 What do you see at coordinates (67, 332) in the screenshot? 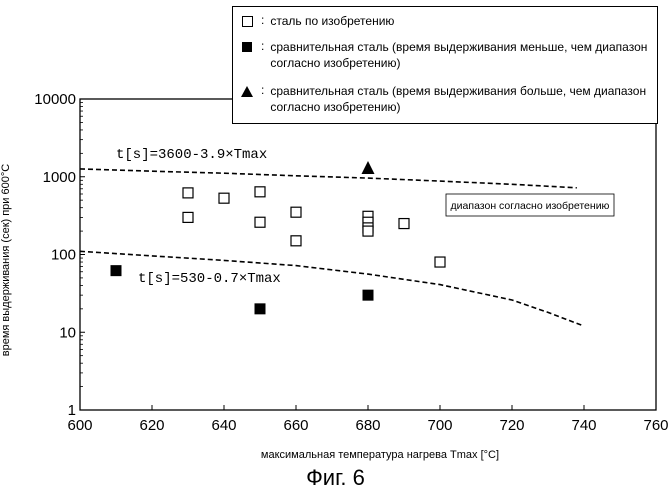
I see `y-tick-label: 10` at bounding box center [67, 332].